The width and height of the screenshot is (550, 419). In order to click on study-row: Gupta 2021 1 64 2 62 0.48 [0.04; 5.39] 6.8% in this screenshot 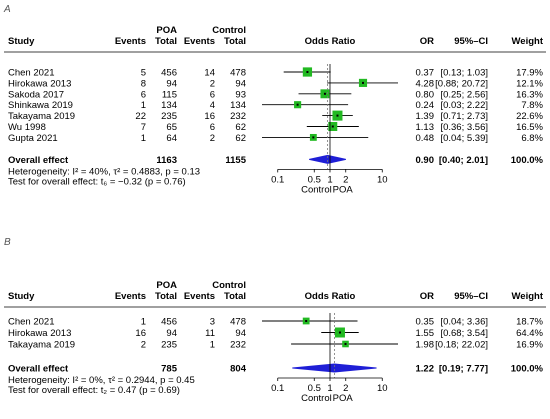, I will do `click(276, 138)`.